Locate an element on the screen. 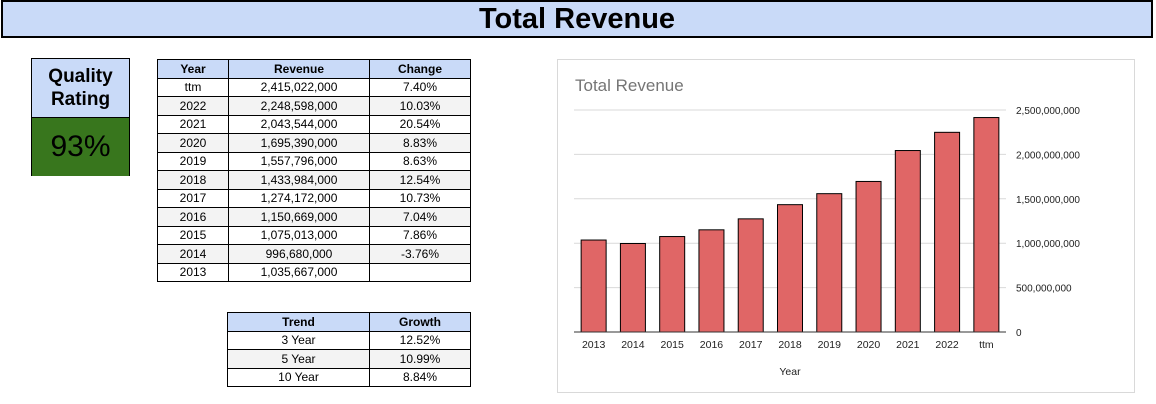 Image resolution: width=1156 pixels, height=404 pixels. revenue-cell: 2,248,598,000 is located at coordinates (299, 106).